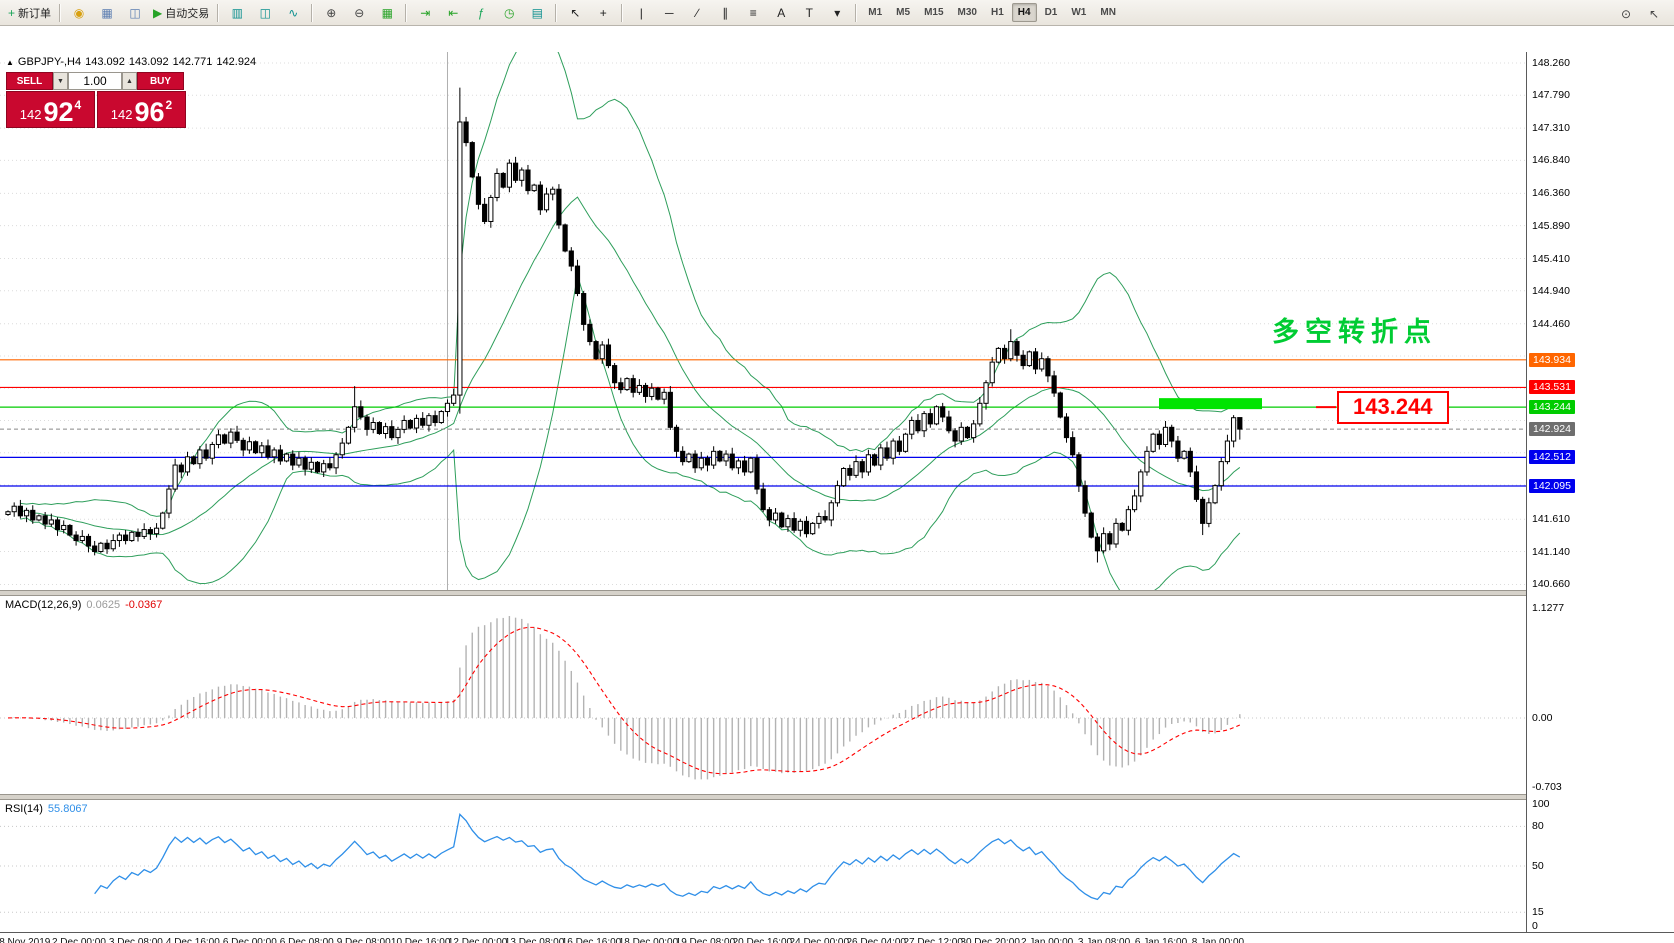 Image resolution: width=1674 pixels, height=943 pixels. What do you see at coordinates (60, 81) in the screenshot?
I see `volume-decrease-button: ▼` at bounding box center [60, 81].